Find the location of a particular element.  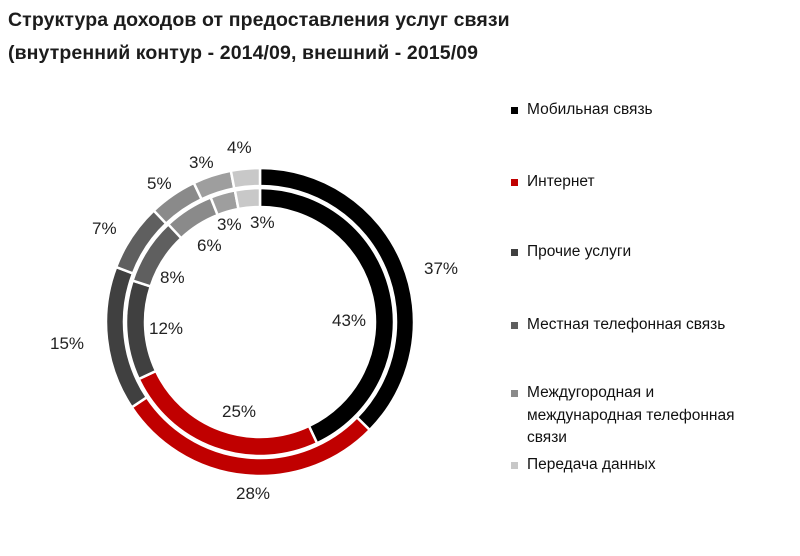

legend-label: Прочие услуги is located at coordinates (579, 251).